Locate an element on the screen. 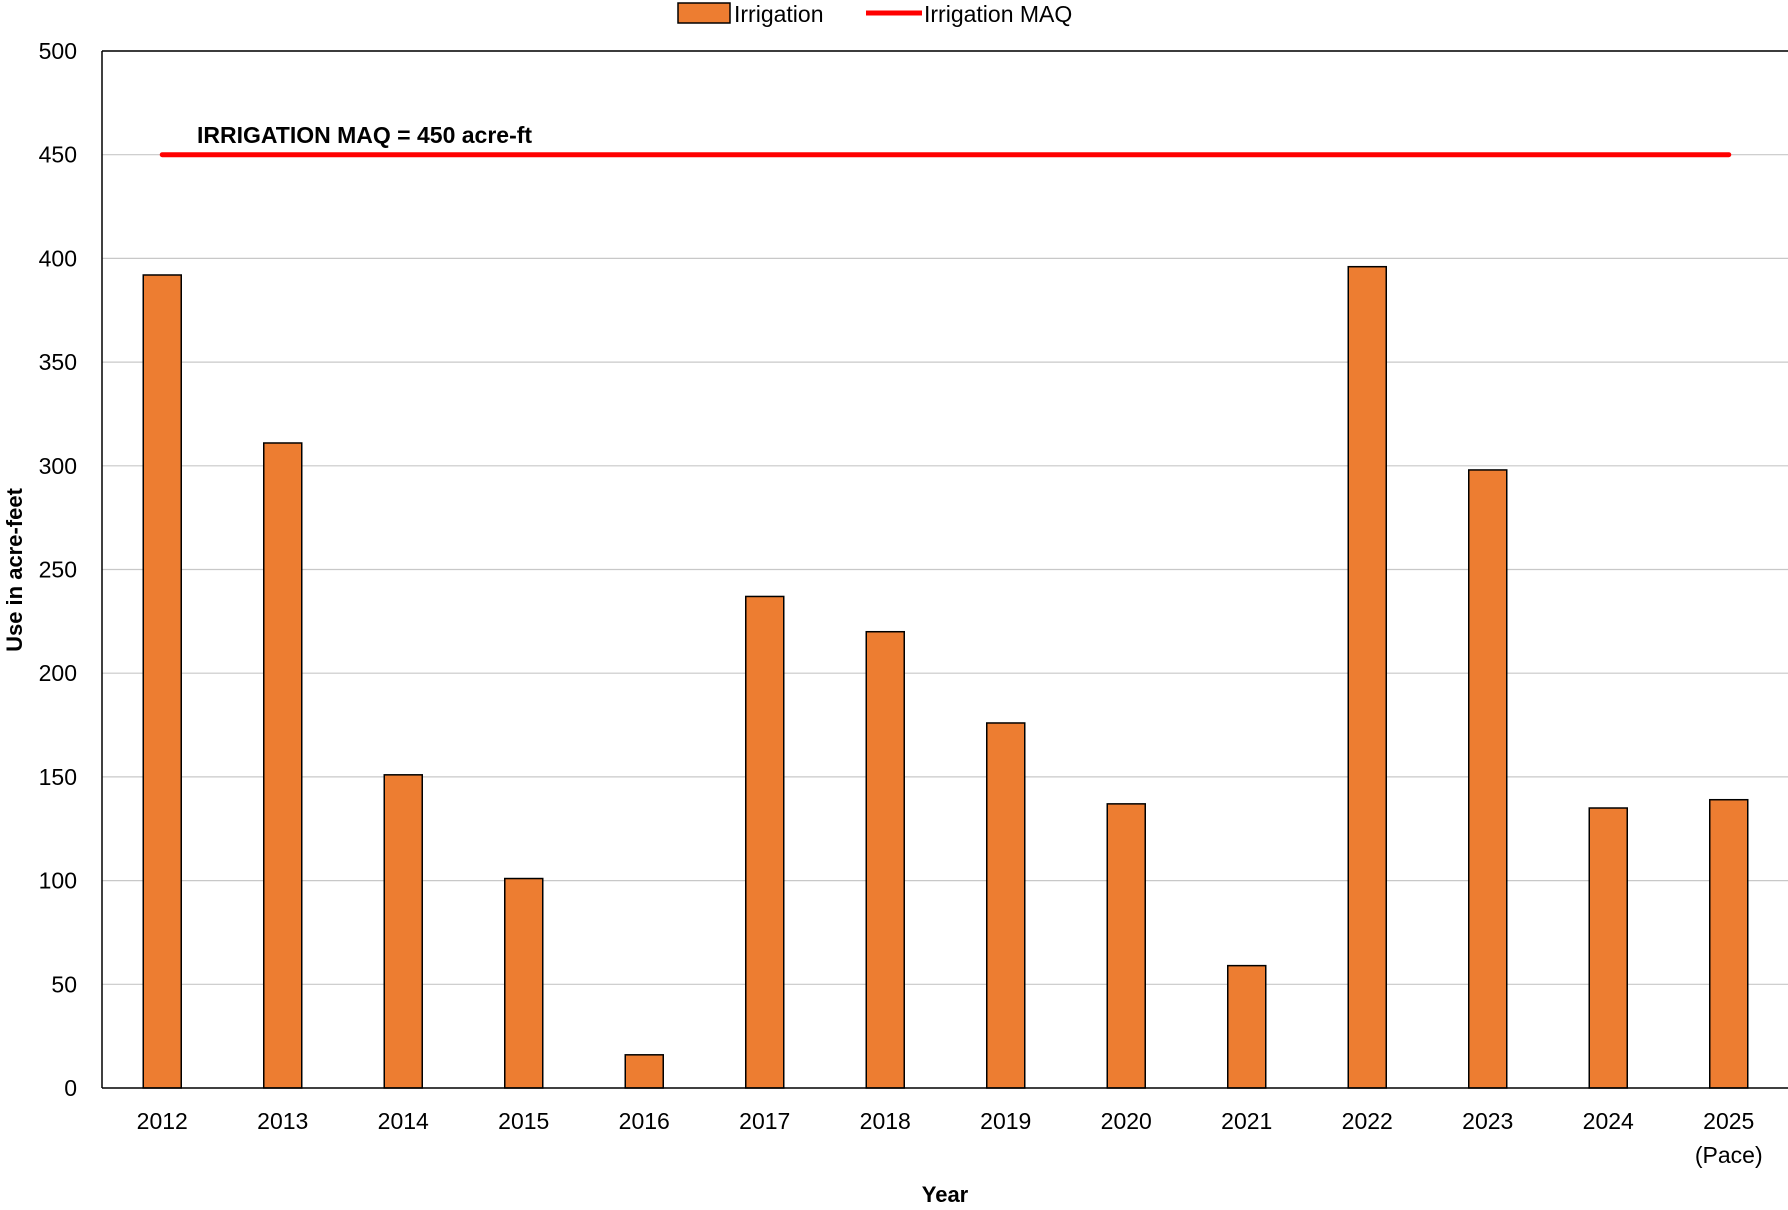 The width and height of the screenshot is (1788, 1210). bar-2019 is located at coordinates (1006, 905).